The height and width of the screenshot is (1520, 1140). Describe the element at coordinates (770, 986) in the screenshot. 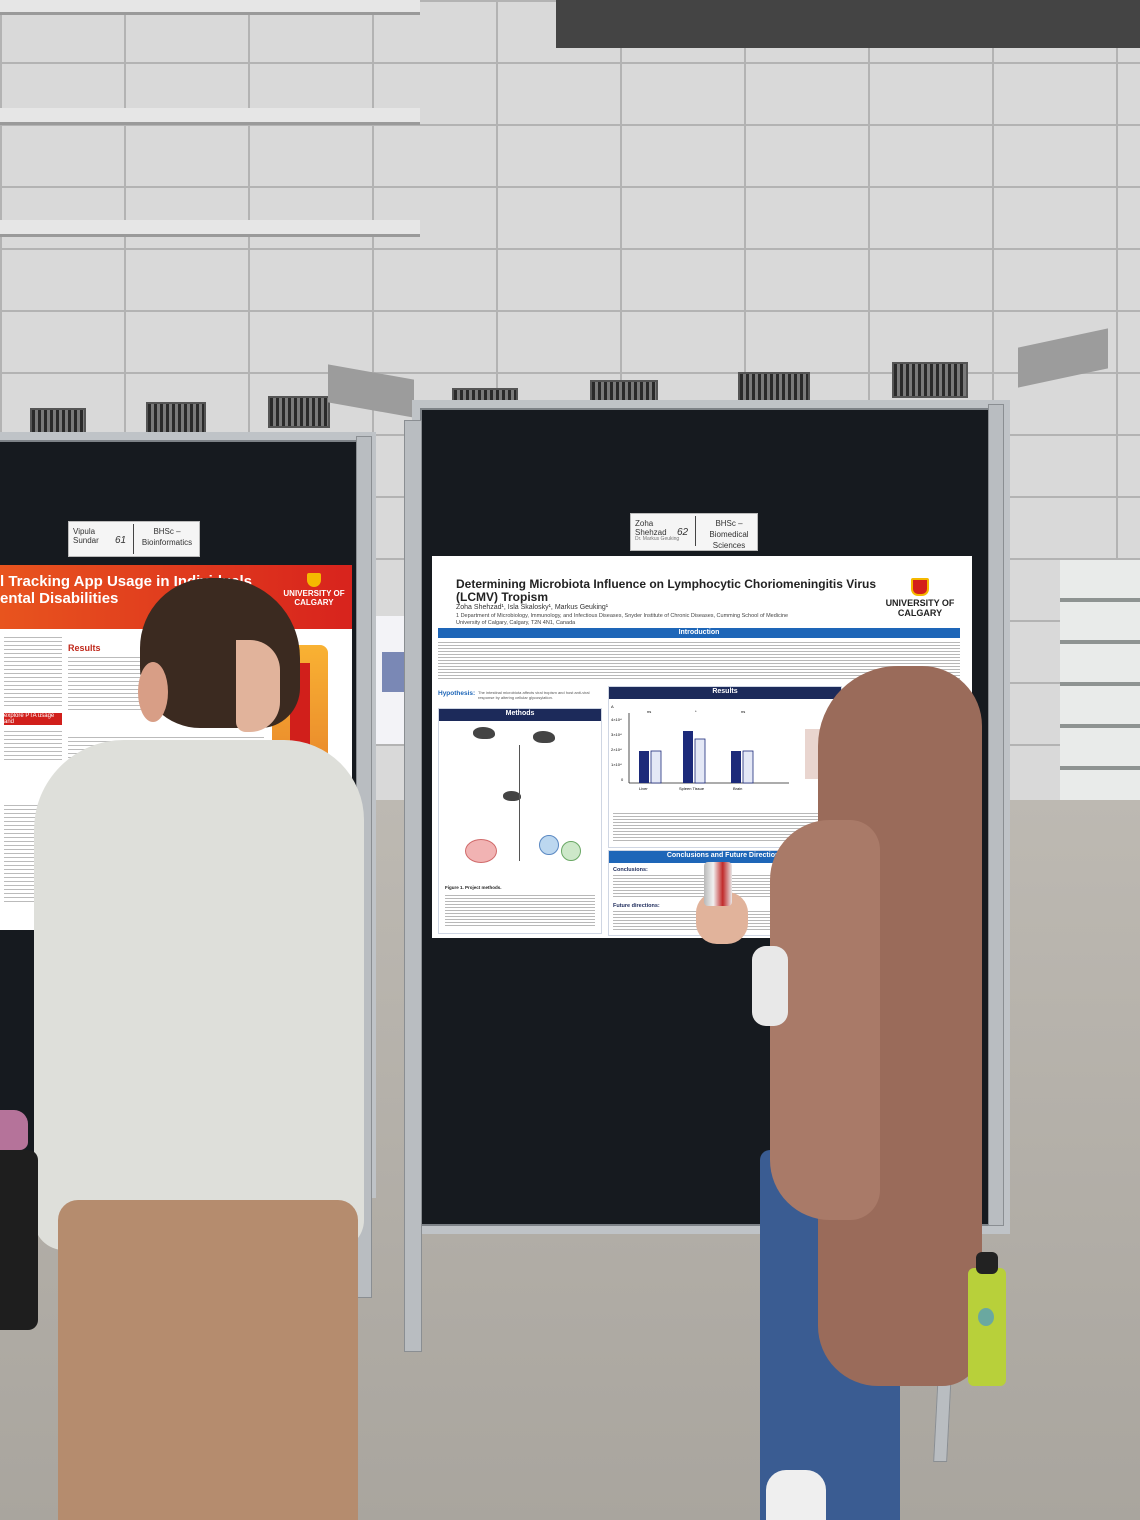

I see `woman-sleeve` at that location.